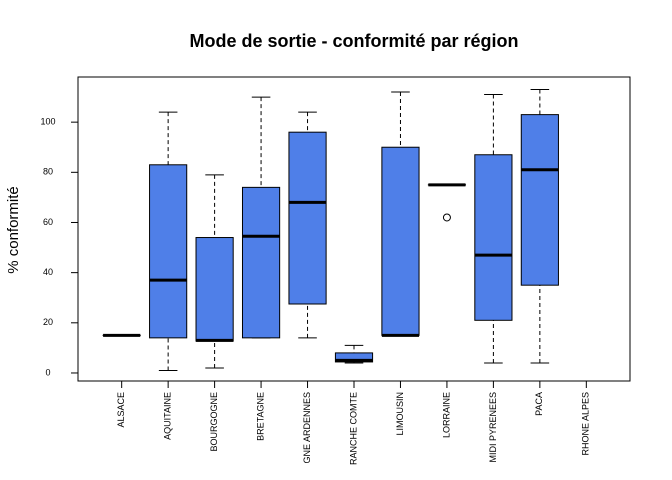 The image size is (672, 480). Describe the element at coordinates (47, 372) in the screenshot. I see `y-tick-label: 0` at that location.